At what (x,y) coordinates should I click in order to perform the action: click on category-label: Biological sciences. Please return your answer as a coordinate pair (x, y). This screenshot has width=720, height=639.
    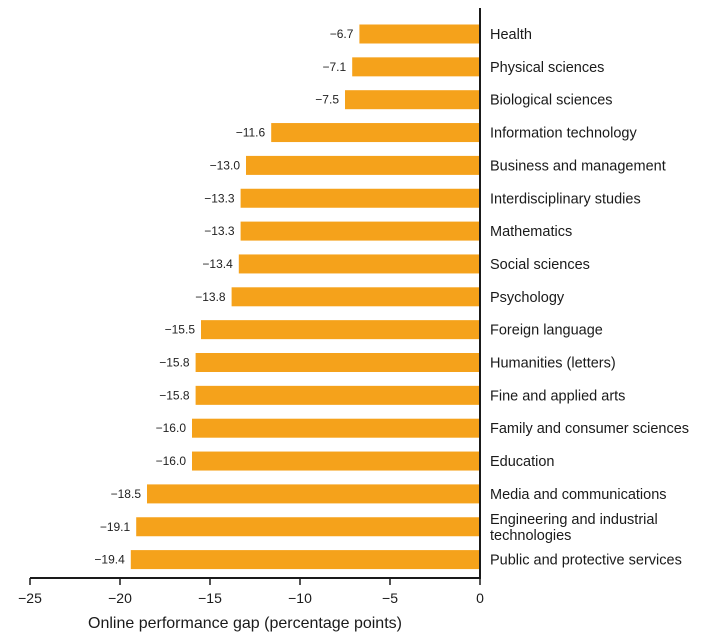
    Looking at the image, I should click on (551, 101).